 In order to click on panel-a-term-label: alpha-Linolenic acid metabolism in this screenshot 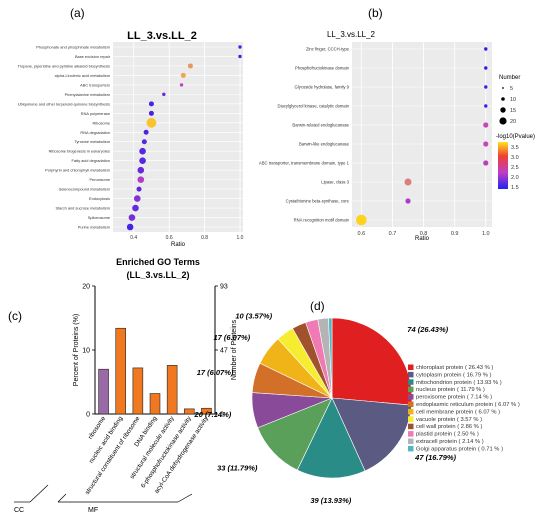, I will do `click(82, 75)`.